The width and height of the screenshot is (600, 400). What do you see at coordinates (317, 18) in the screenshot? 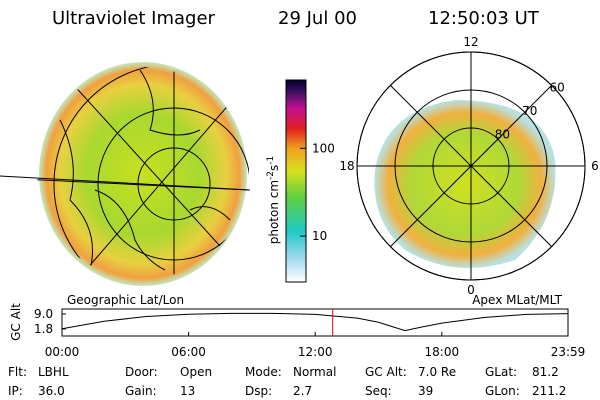
I see `date: 29 Jul 00` at bounding box center [317, 18].